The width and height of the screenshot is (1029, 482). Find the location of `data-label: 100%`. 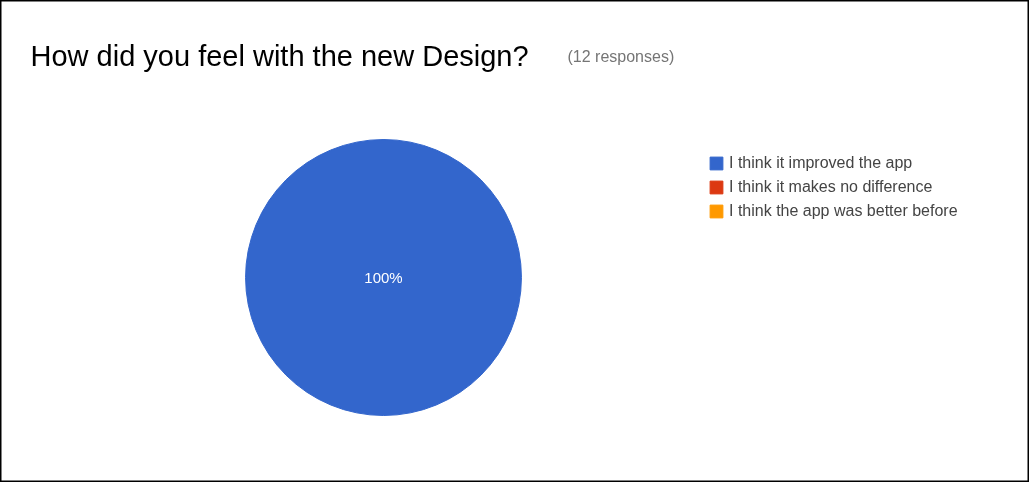

data-label: 100% is located at coordinates (383, 277).